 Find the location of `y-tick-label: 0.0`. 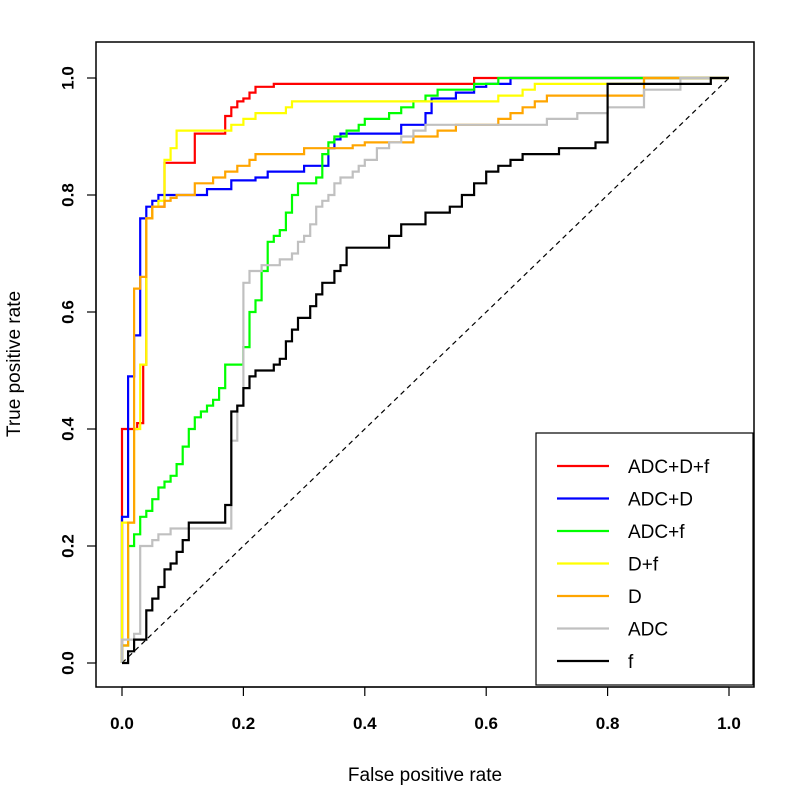

y-tick-label: 0.0 is located at coordinates (67, 663).